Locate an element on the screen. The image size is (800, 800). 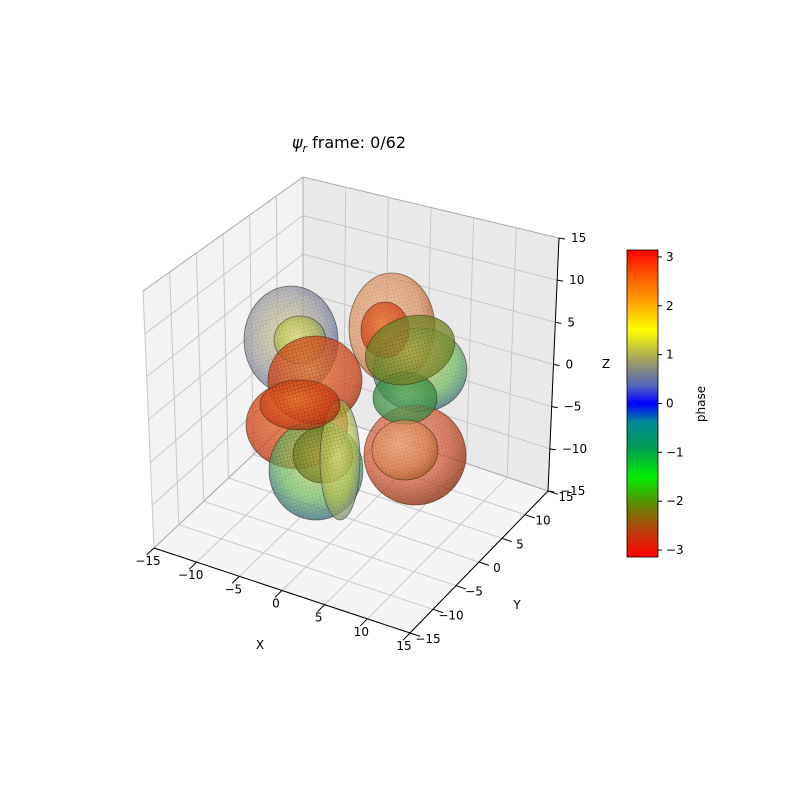
z-tick-label: −15 is located at coordinates (572, 491).